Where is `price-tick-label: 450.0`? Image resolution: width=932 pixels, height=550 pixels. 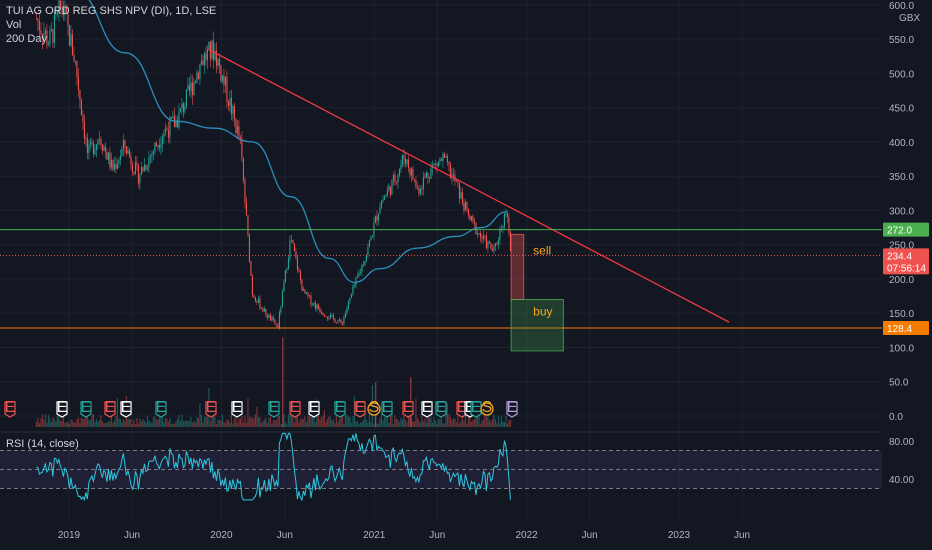
price-tick-label: 450.0 is located at coordinates (901, 109).